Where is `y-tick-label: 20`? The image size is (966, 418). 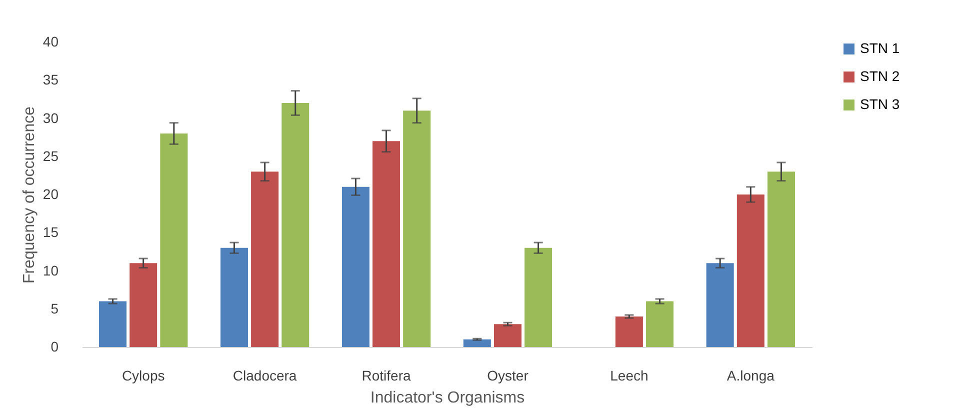
y-tick-label: 20 is located at coordinates (50, 194).